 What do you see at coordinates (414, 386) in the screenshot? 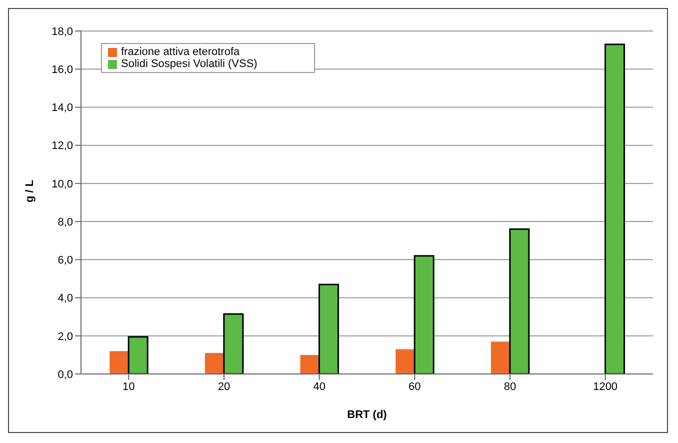
I see `x-tick-label: 60` at bounding box center [414, 386].